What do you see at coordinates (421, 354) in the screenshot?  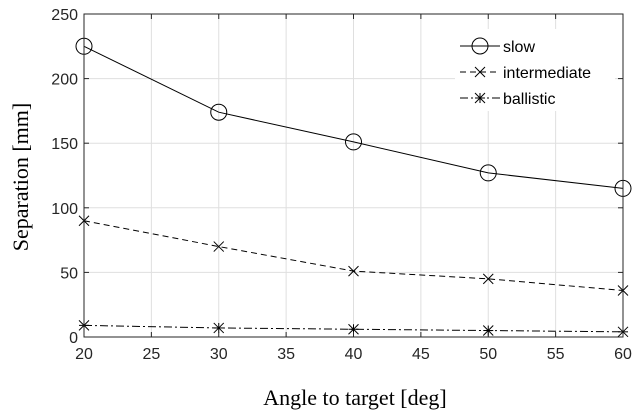 I see `x-tick-label: 45` at bounding box center [421, 354].